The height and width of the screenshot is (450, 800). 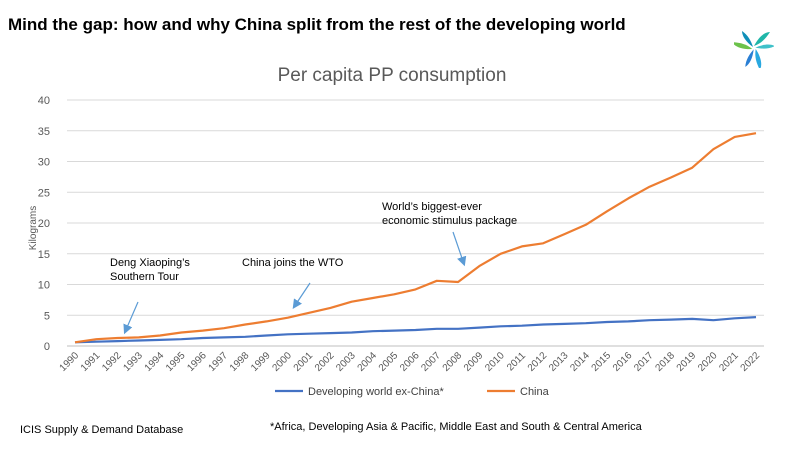 What do you see at coordinates (112, 362) in the screenshot?
I see `x-tick-label: 1992` at bounding box center [112, 362].